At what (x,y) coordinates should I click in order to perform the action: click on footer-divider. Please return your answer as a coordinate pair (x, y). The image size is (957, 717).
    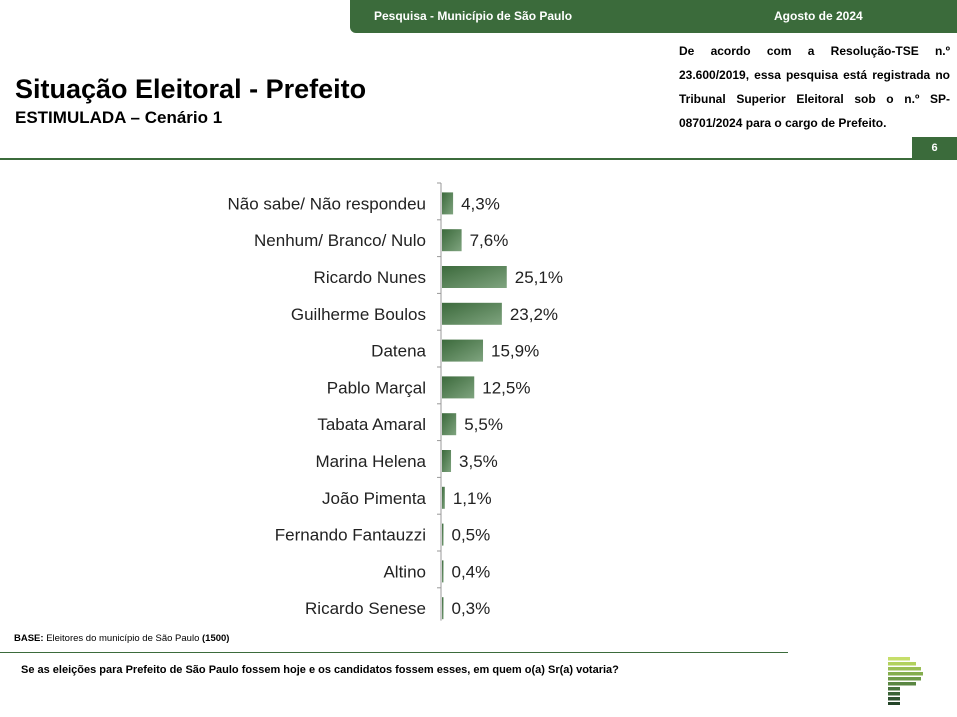
    Looking at the image, I should click on (394, 652).